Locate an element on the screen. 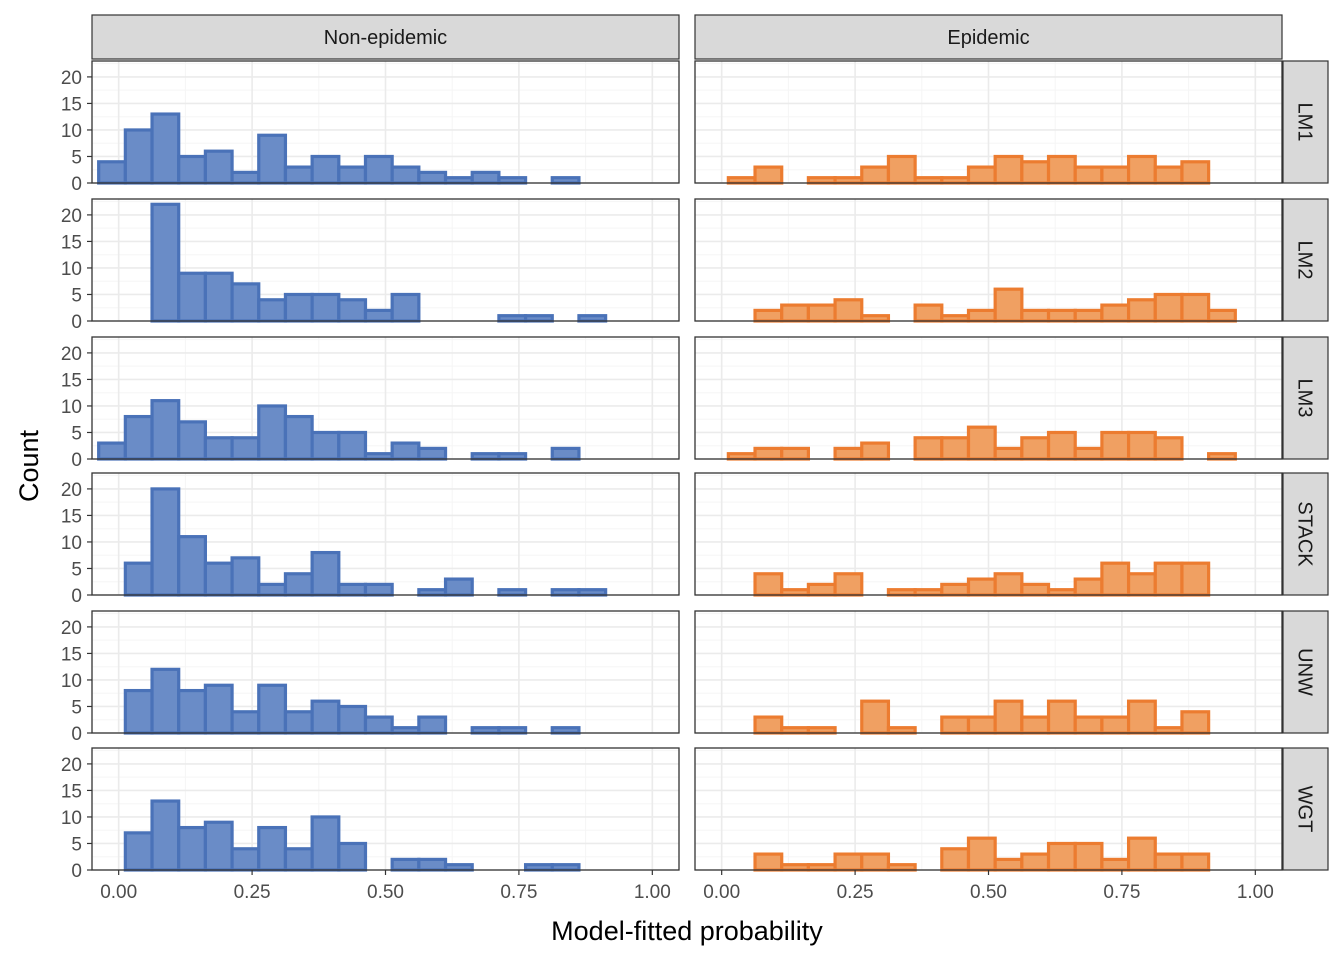 The image size is (1344, 960). panel-unw-non-epidemic is located at coordinates (385, 672).